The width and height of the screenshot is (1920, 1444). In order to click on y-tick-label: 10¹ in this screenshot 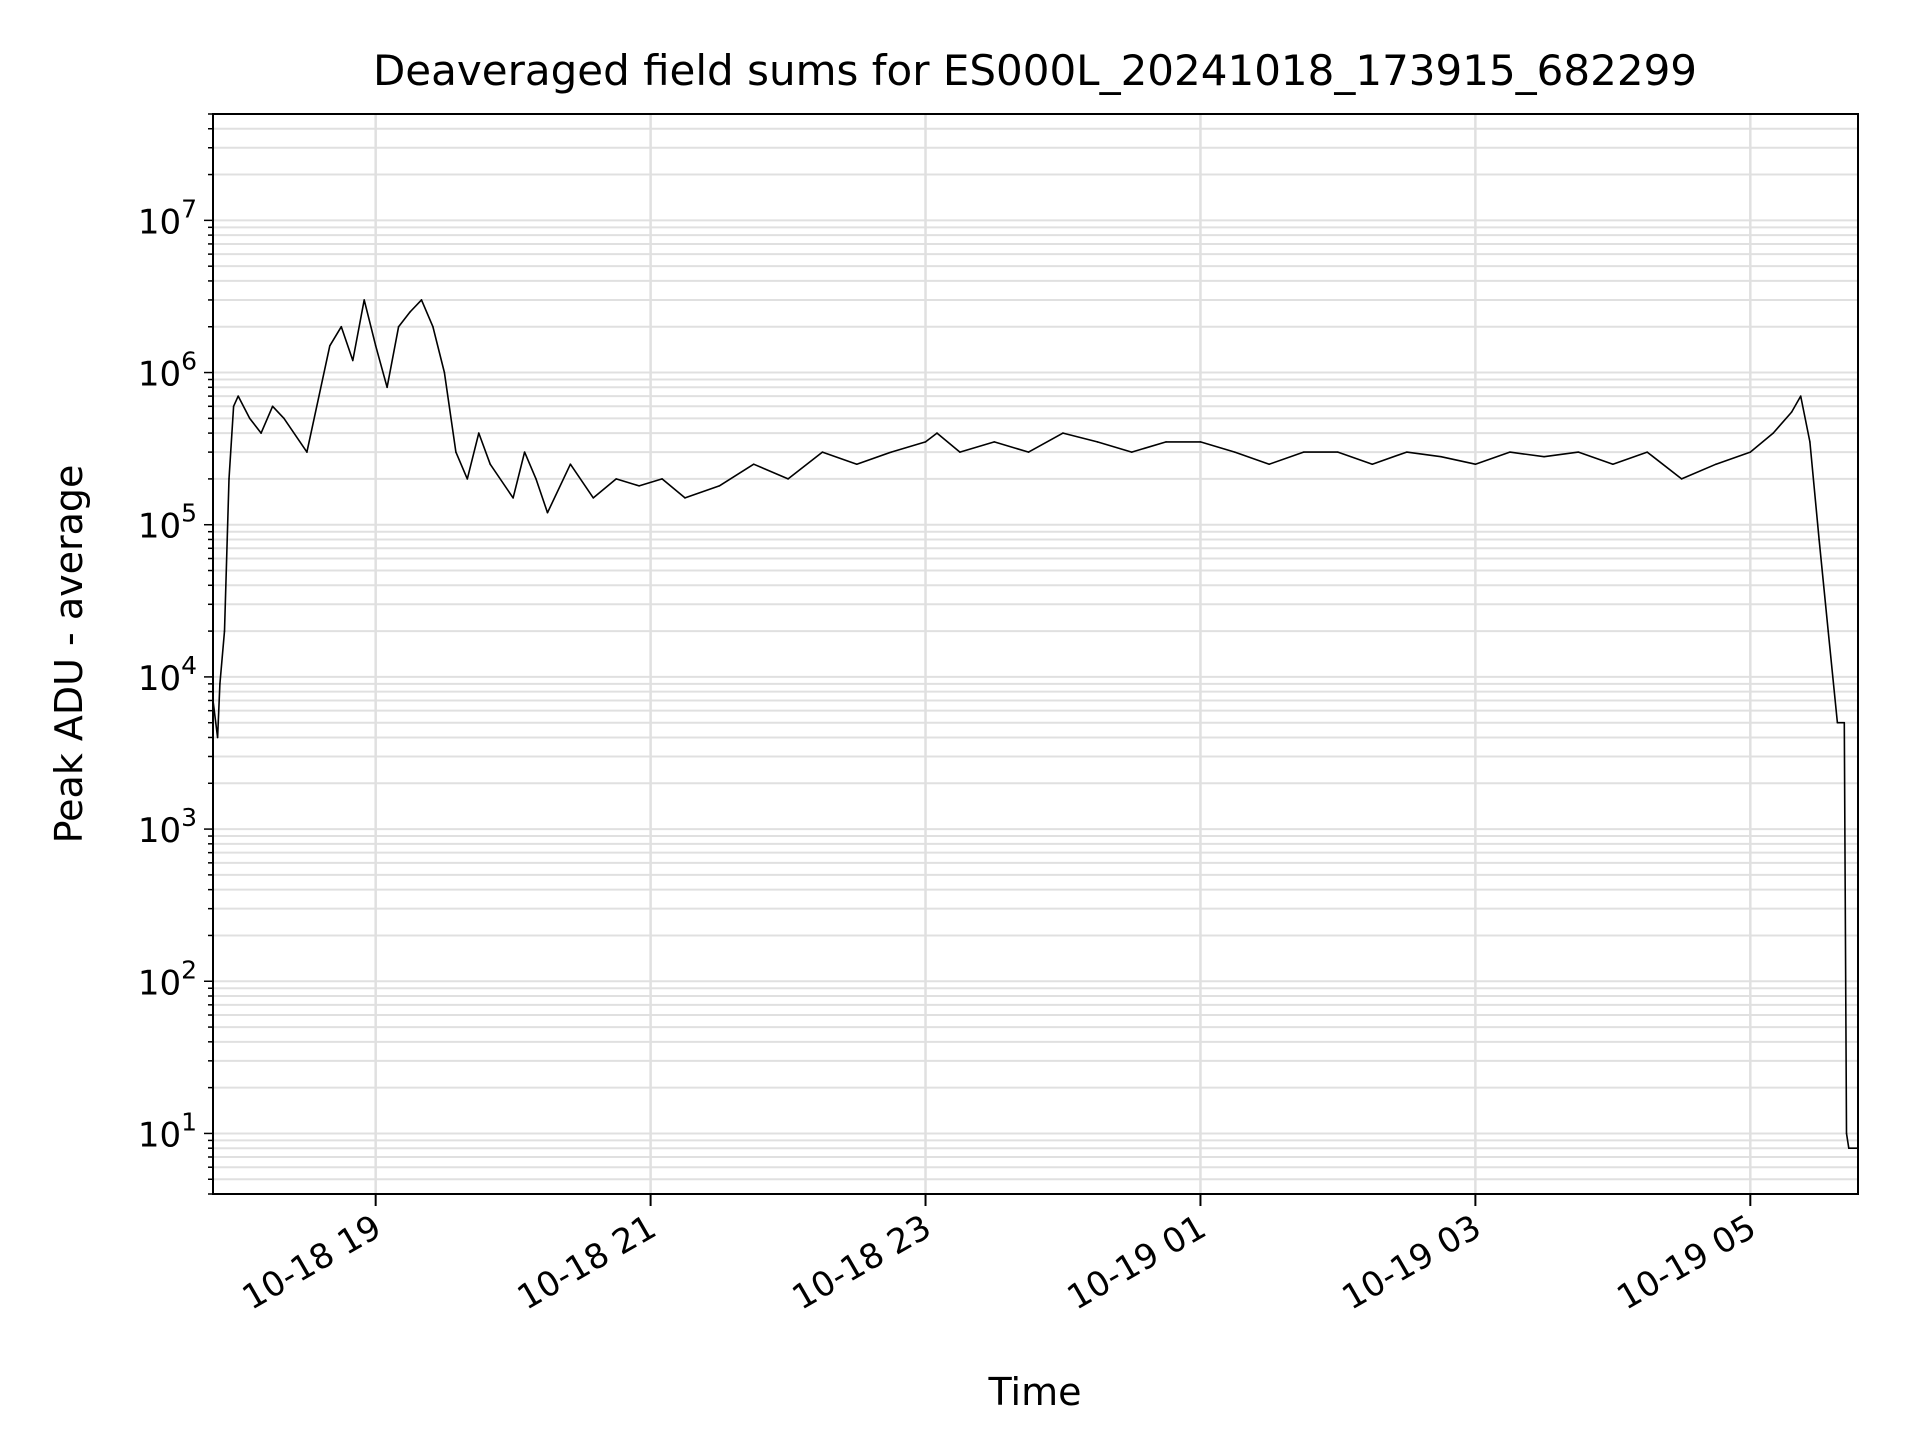, I will do `click(167, 1131)`.